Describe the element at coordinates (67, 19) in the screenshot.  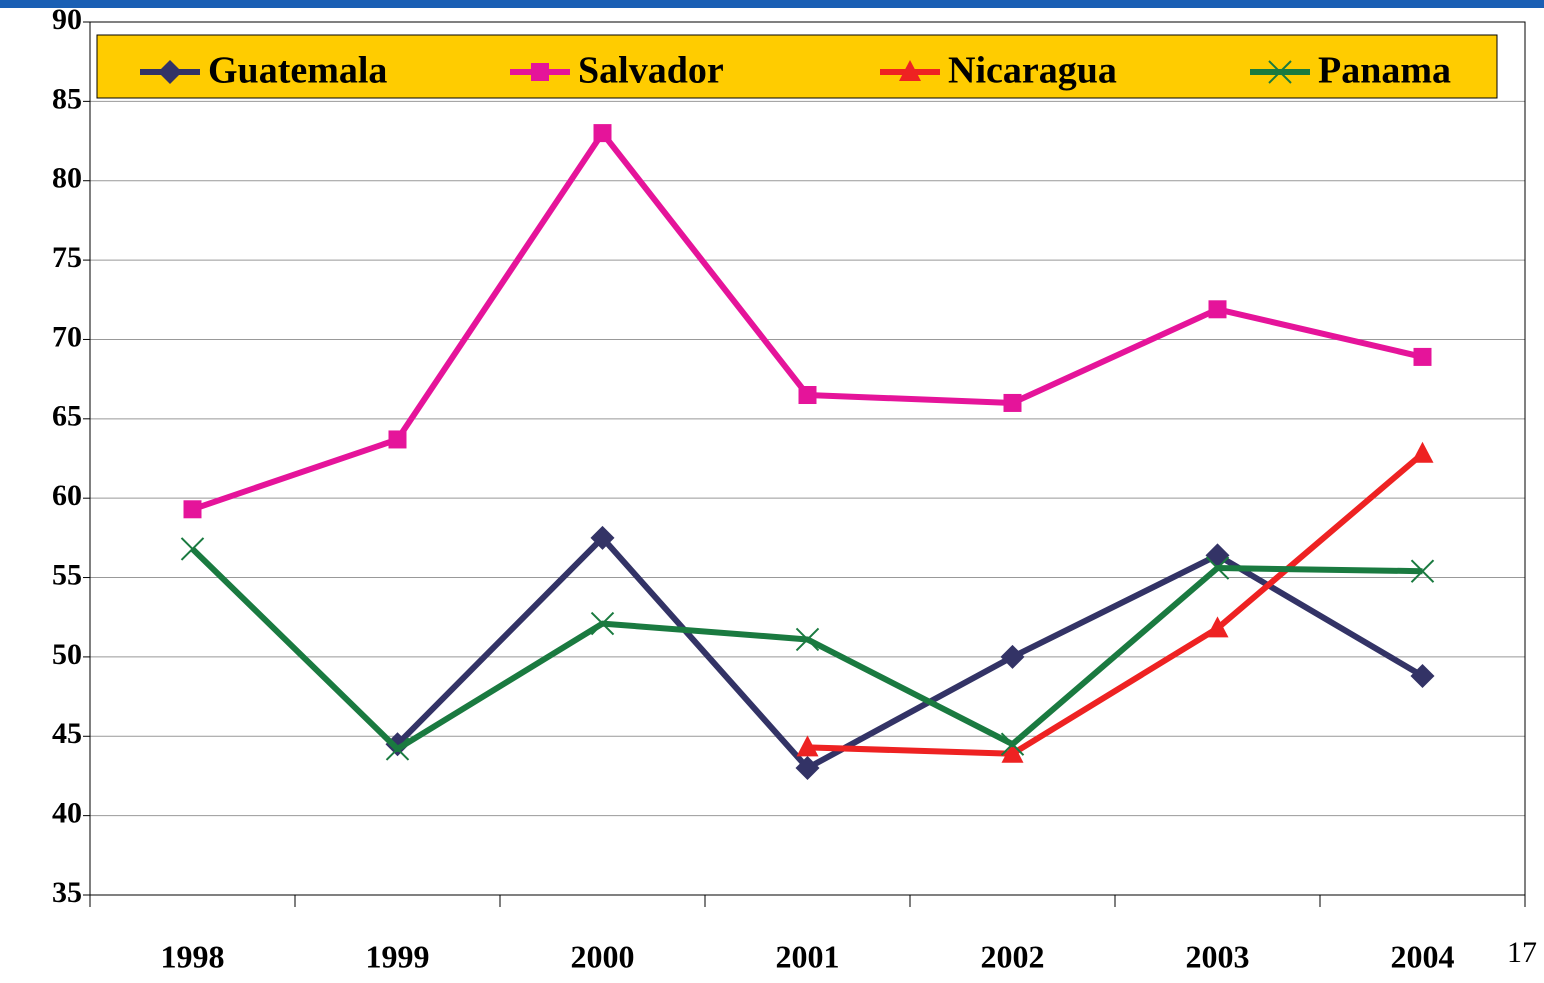
I see `y-tick-label: 90` at that location.